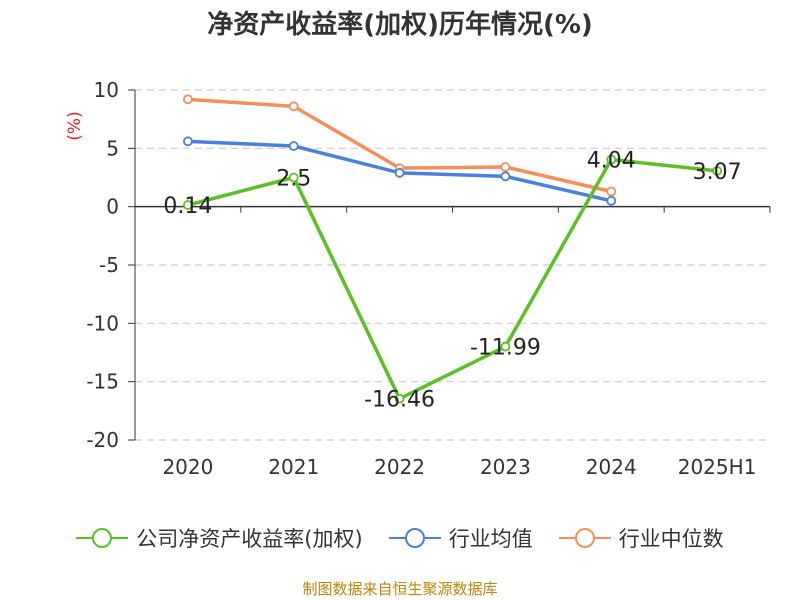 This screenshot has width=800, height=600. What do you see at coordinates (399, 467) in the screenshot?
I see `x-tick-label: 2022` at bounding box center [399, 467].